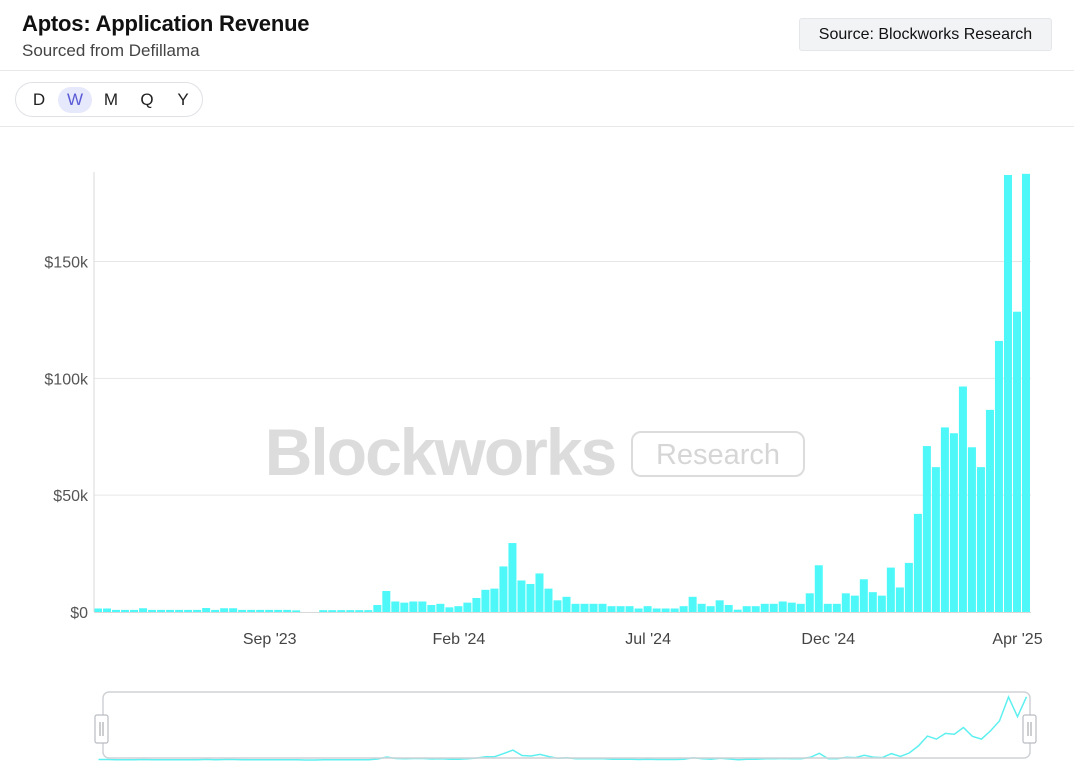 This screenshot has width=1074, height=772. What do you see at coordinates (75, 99) in the screenshot?
I see `period-option-w: W` at bounding box center [75, 99].